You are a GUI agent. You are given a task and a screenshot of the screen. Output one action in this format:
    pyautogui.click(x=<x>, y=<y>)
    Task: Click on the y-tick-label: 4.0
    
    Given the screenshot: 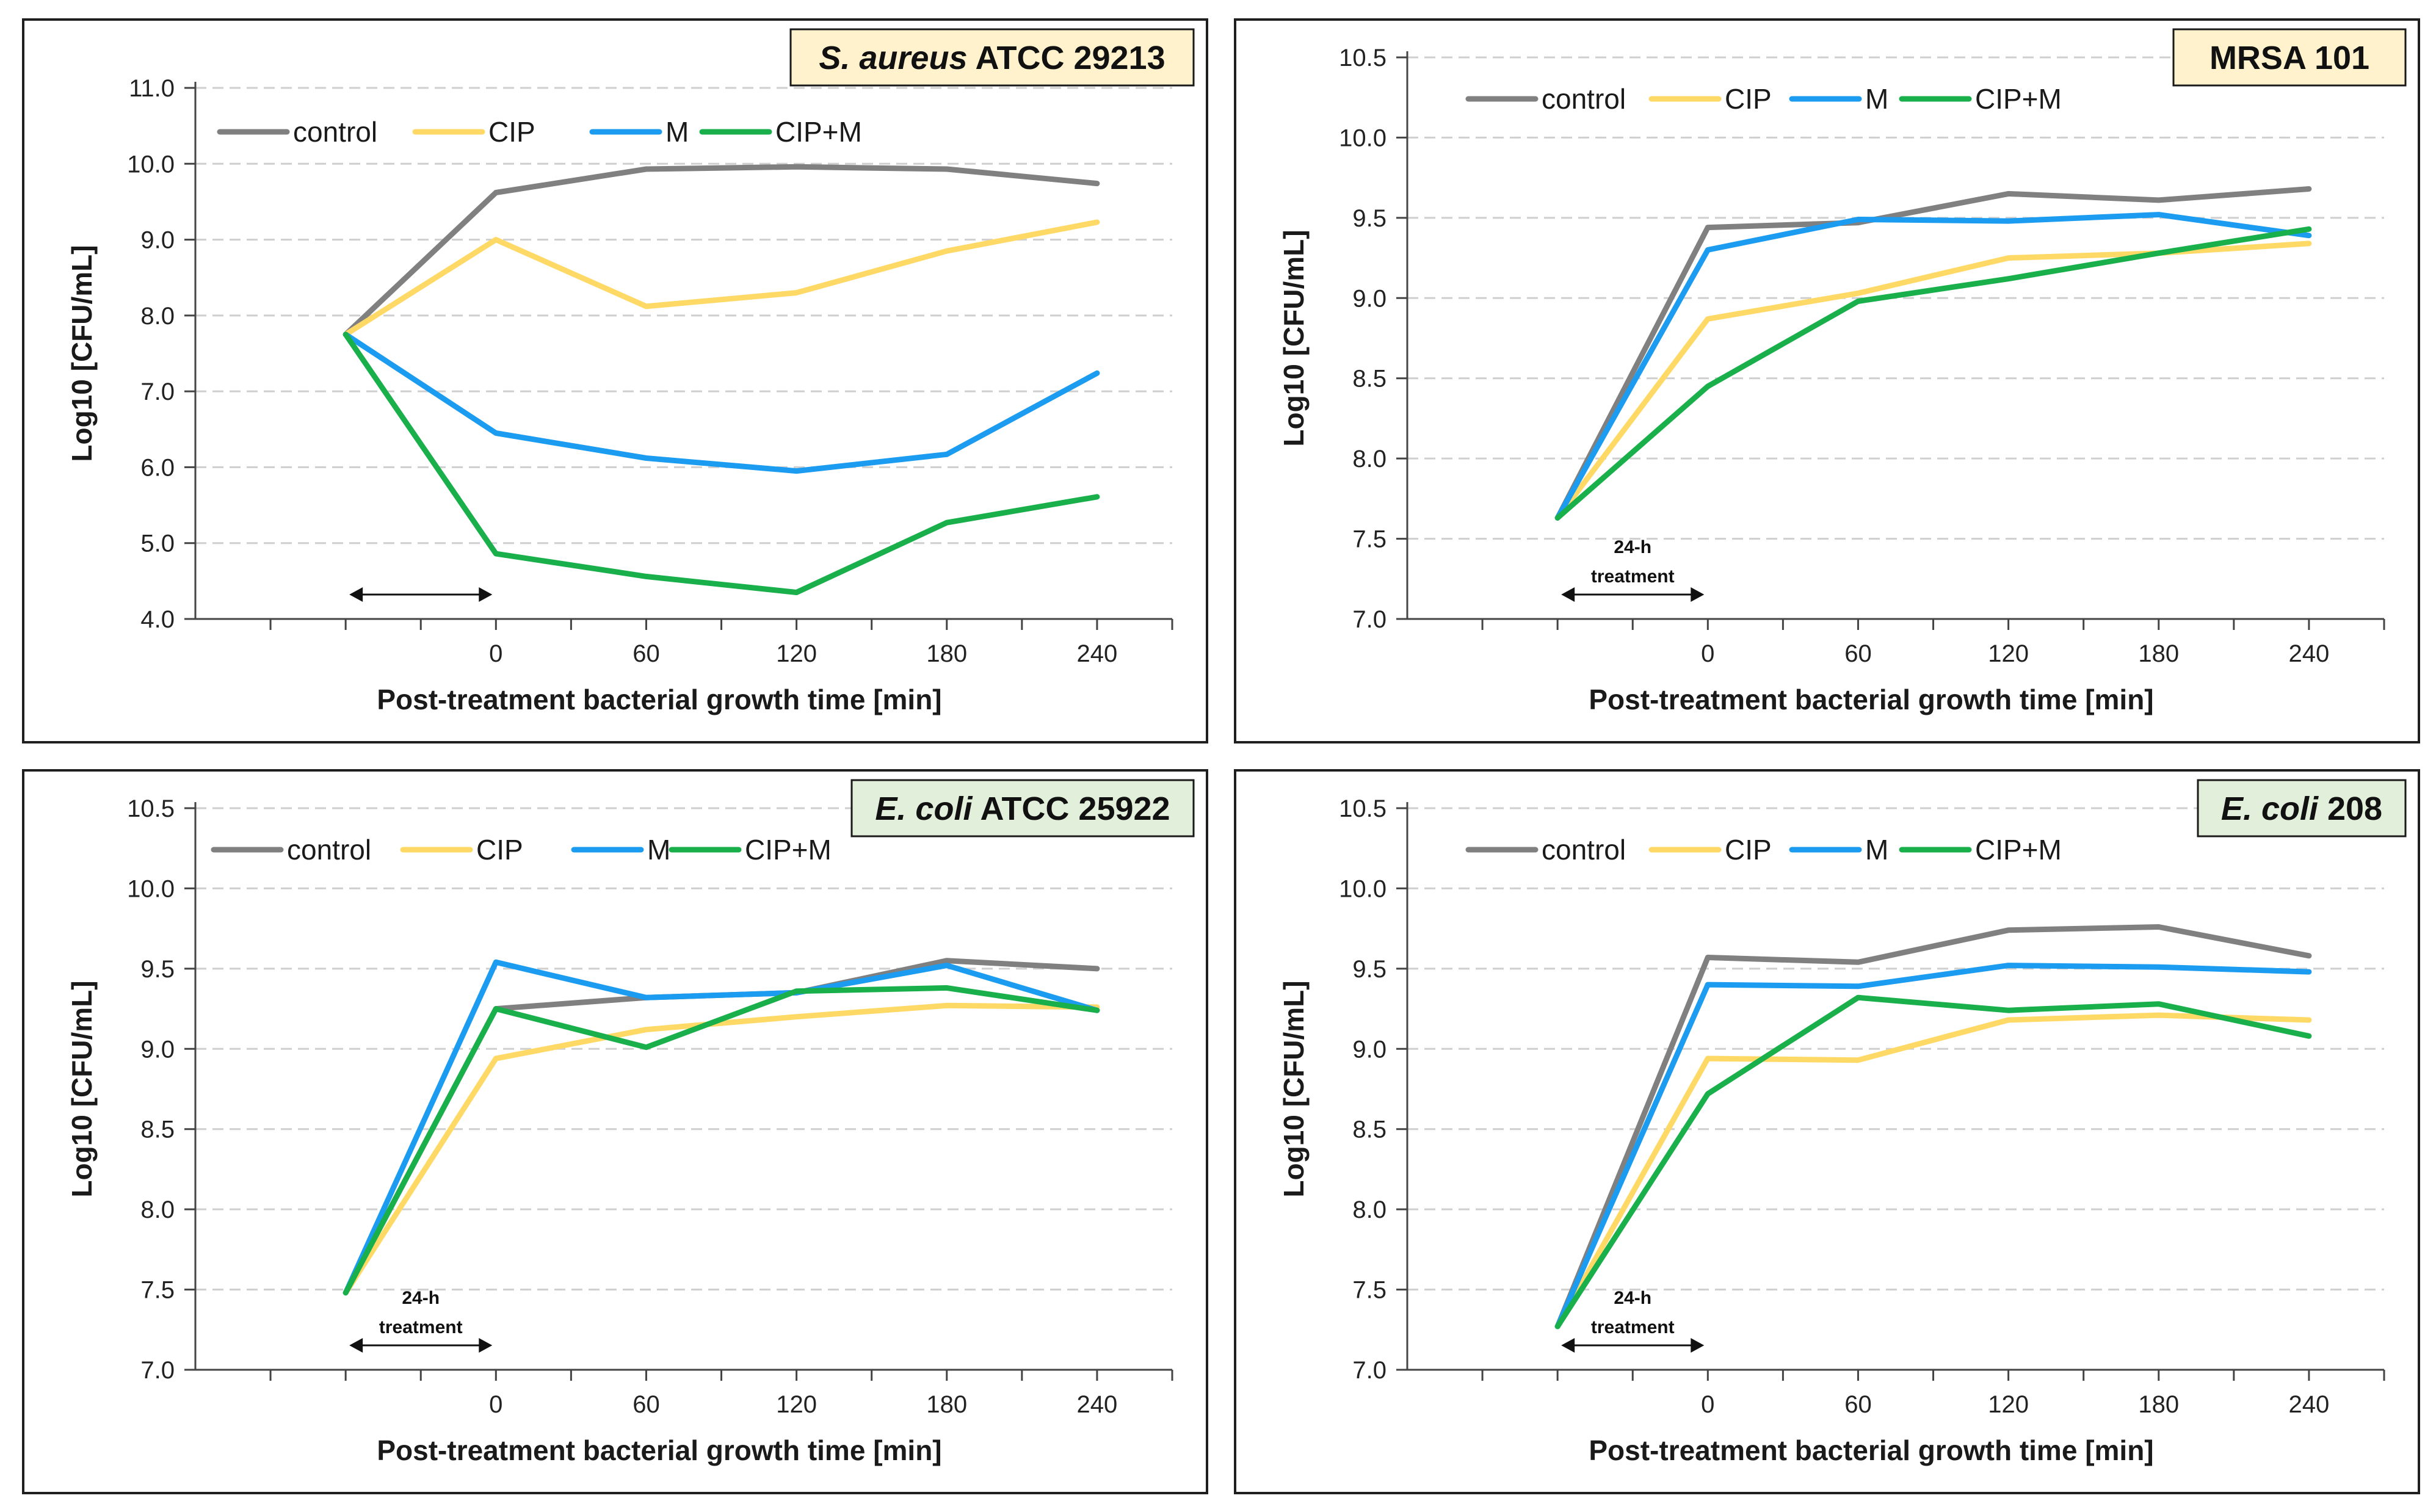 What is the action you would take?
    pyautogui.click(x=157, y=619)
    